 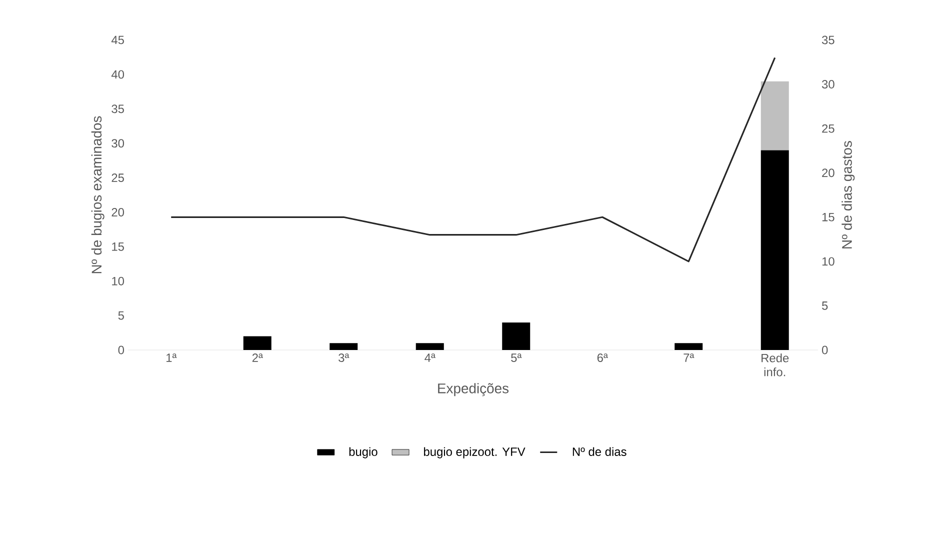 What do you see at coordinates (117, 74) in the screenshot?
I see `y-tick-label: 40` at bounding box center [117, 74].